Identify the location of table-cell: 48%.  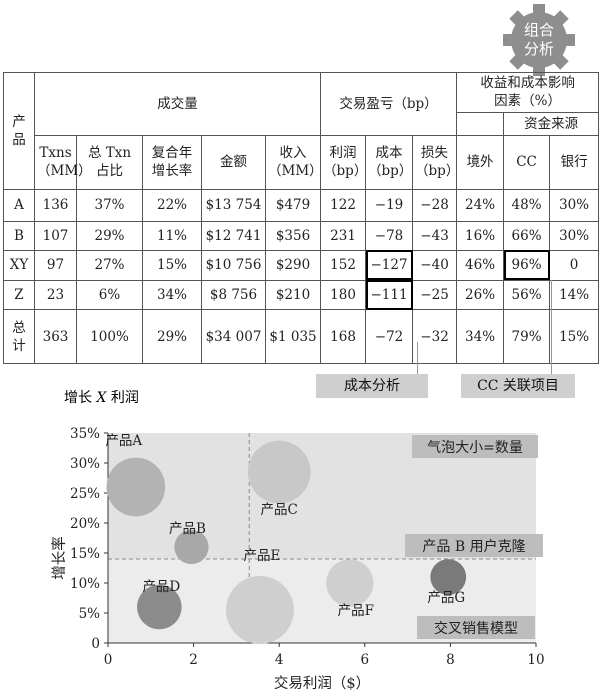
(527, 205).